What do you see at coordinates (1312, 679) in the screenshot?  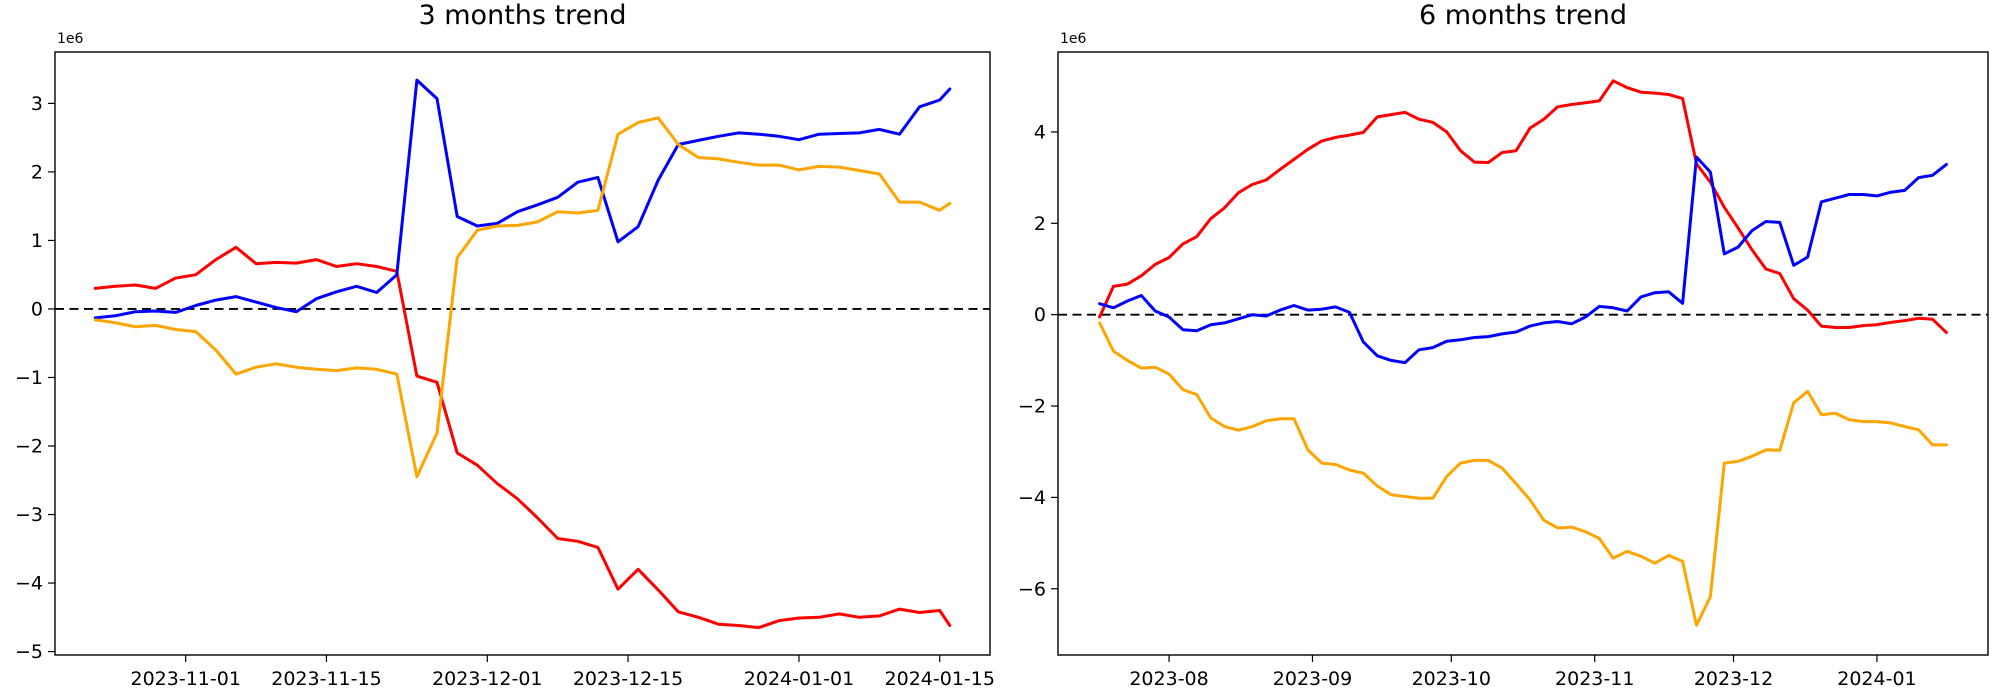 I see `x-tick-label: 2023-09` at bounding box center [1312, 679].